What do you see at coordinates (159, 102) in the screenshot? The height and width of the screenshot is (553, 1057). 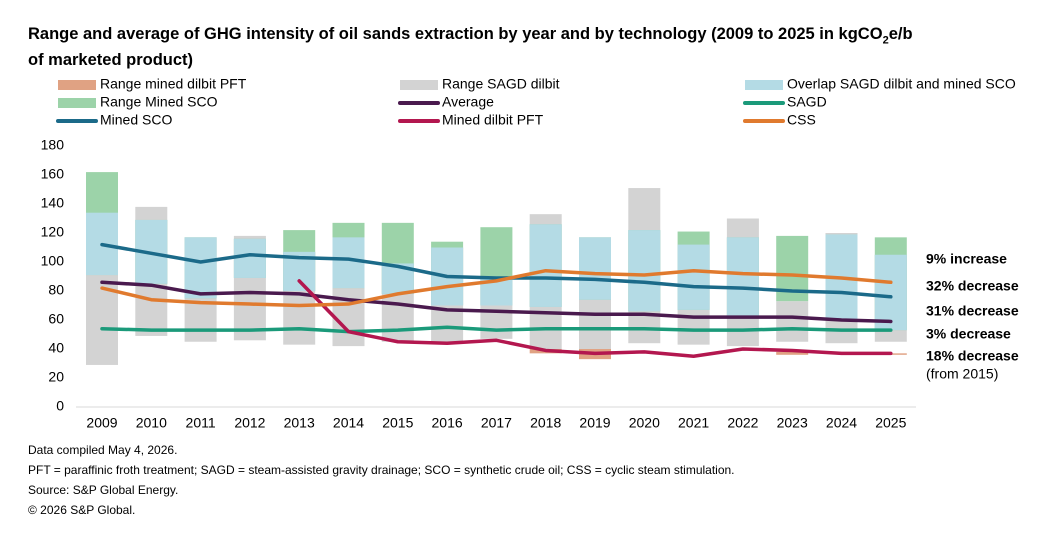 I see `legend-label: Range Mined SCO` at bounding box center [159, 102].